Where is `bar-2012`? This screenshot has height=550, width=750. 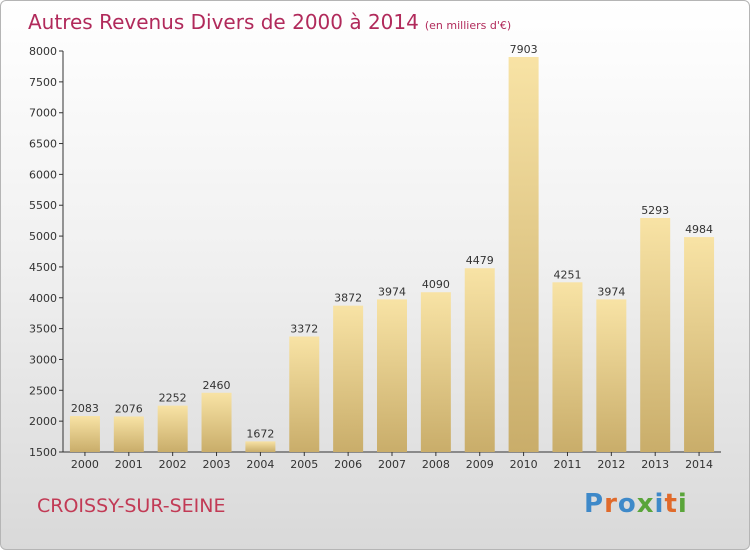
bar-2012 is located at coordinates (611, 375).